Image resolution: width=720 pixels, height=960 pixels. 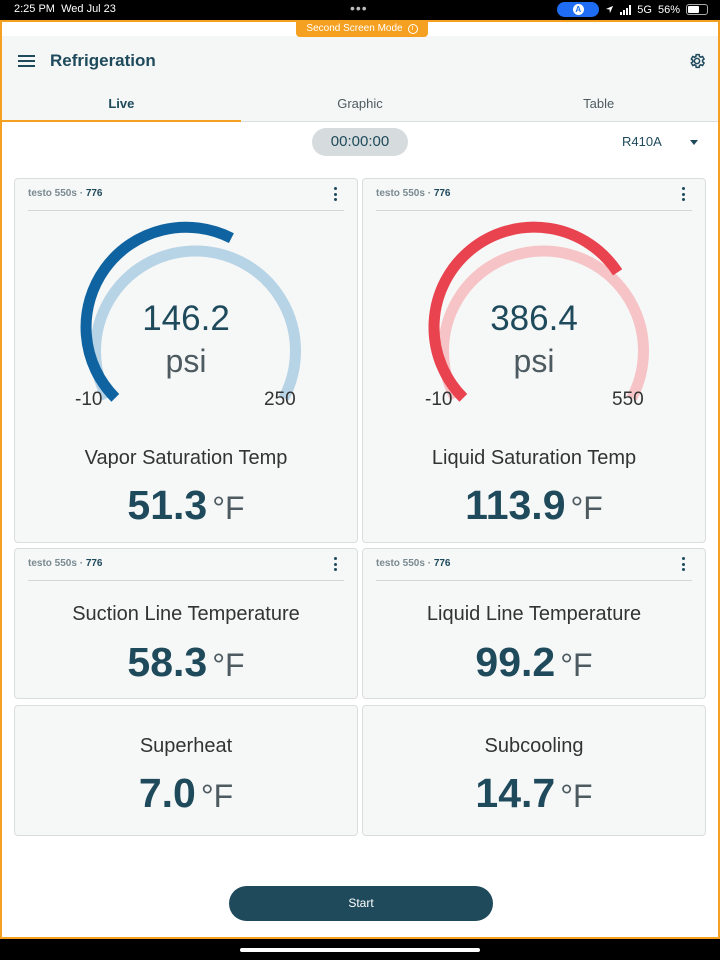 I want to click on timer-display: 00:00:00, so click(x=360, y=142).